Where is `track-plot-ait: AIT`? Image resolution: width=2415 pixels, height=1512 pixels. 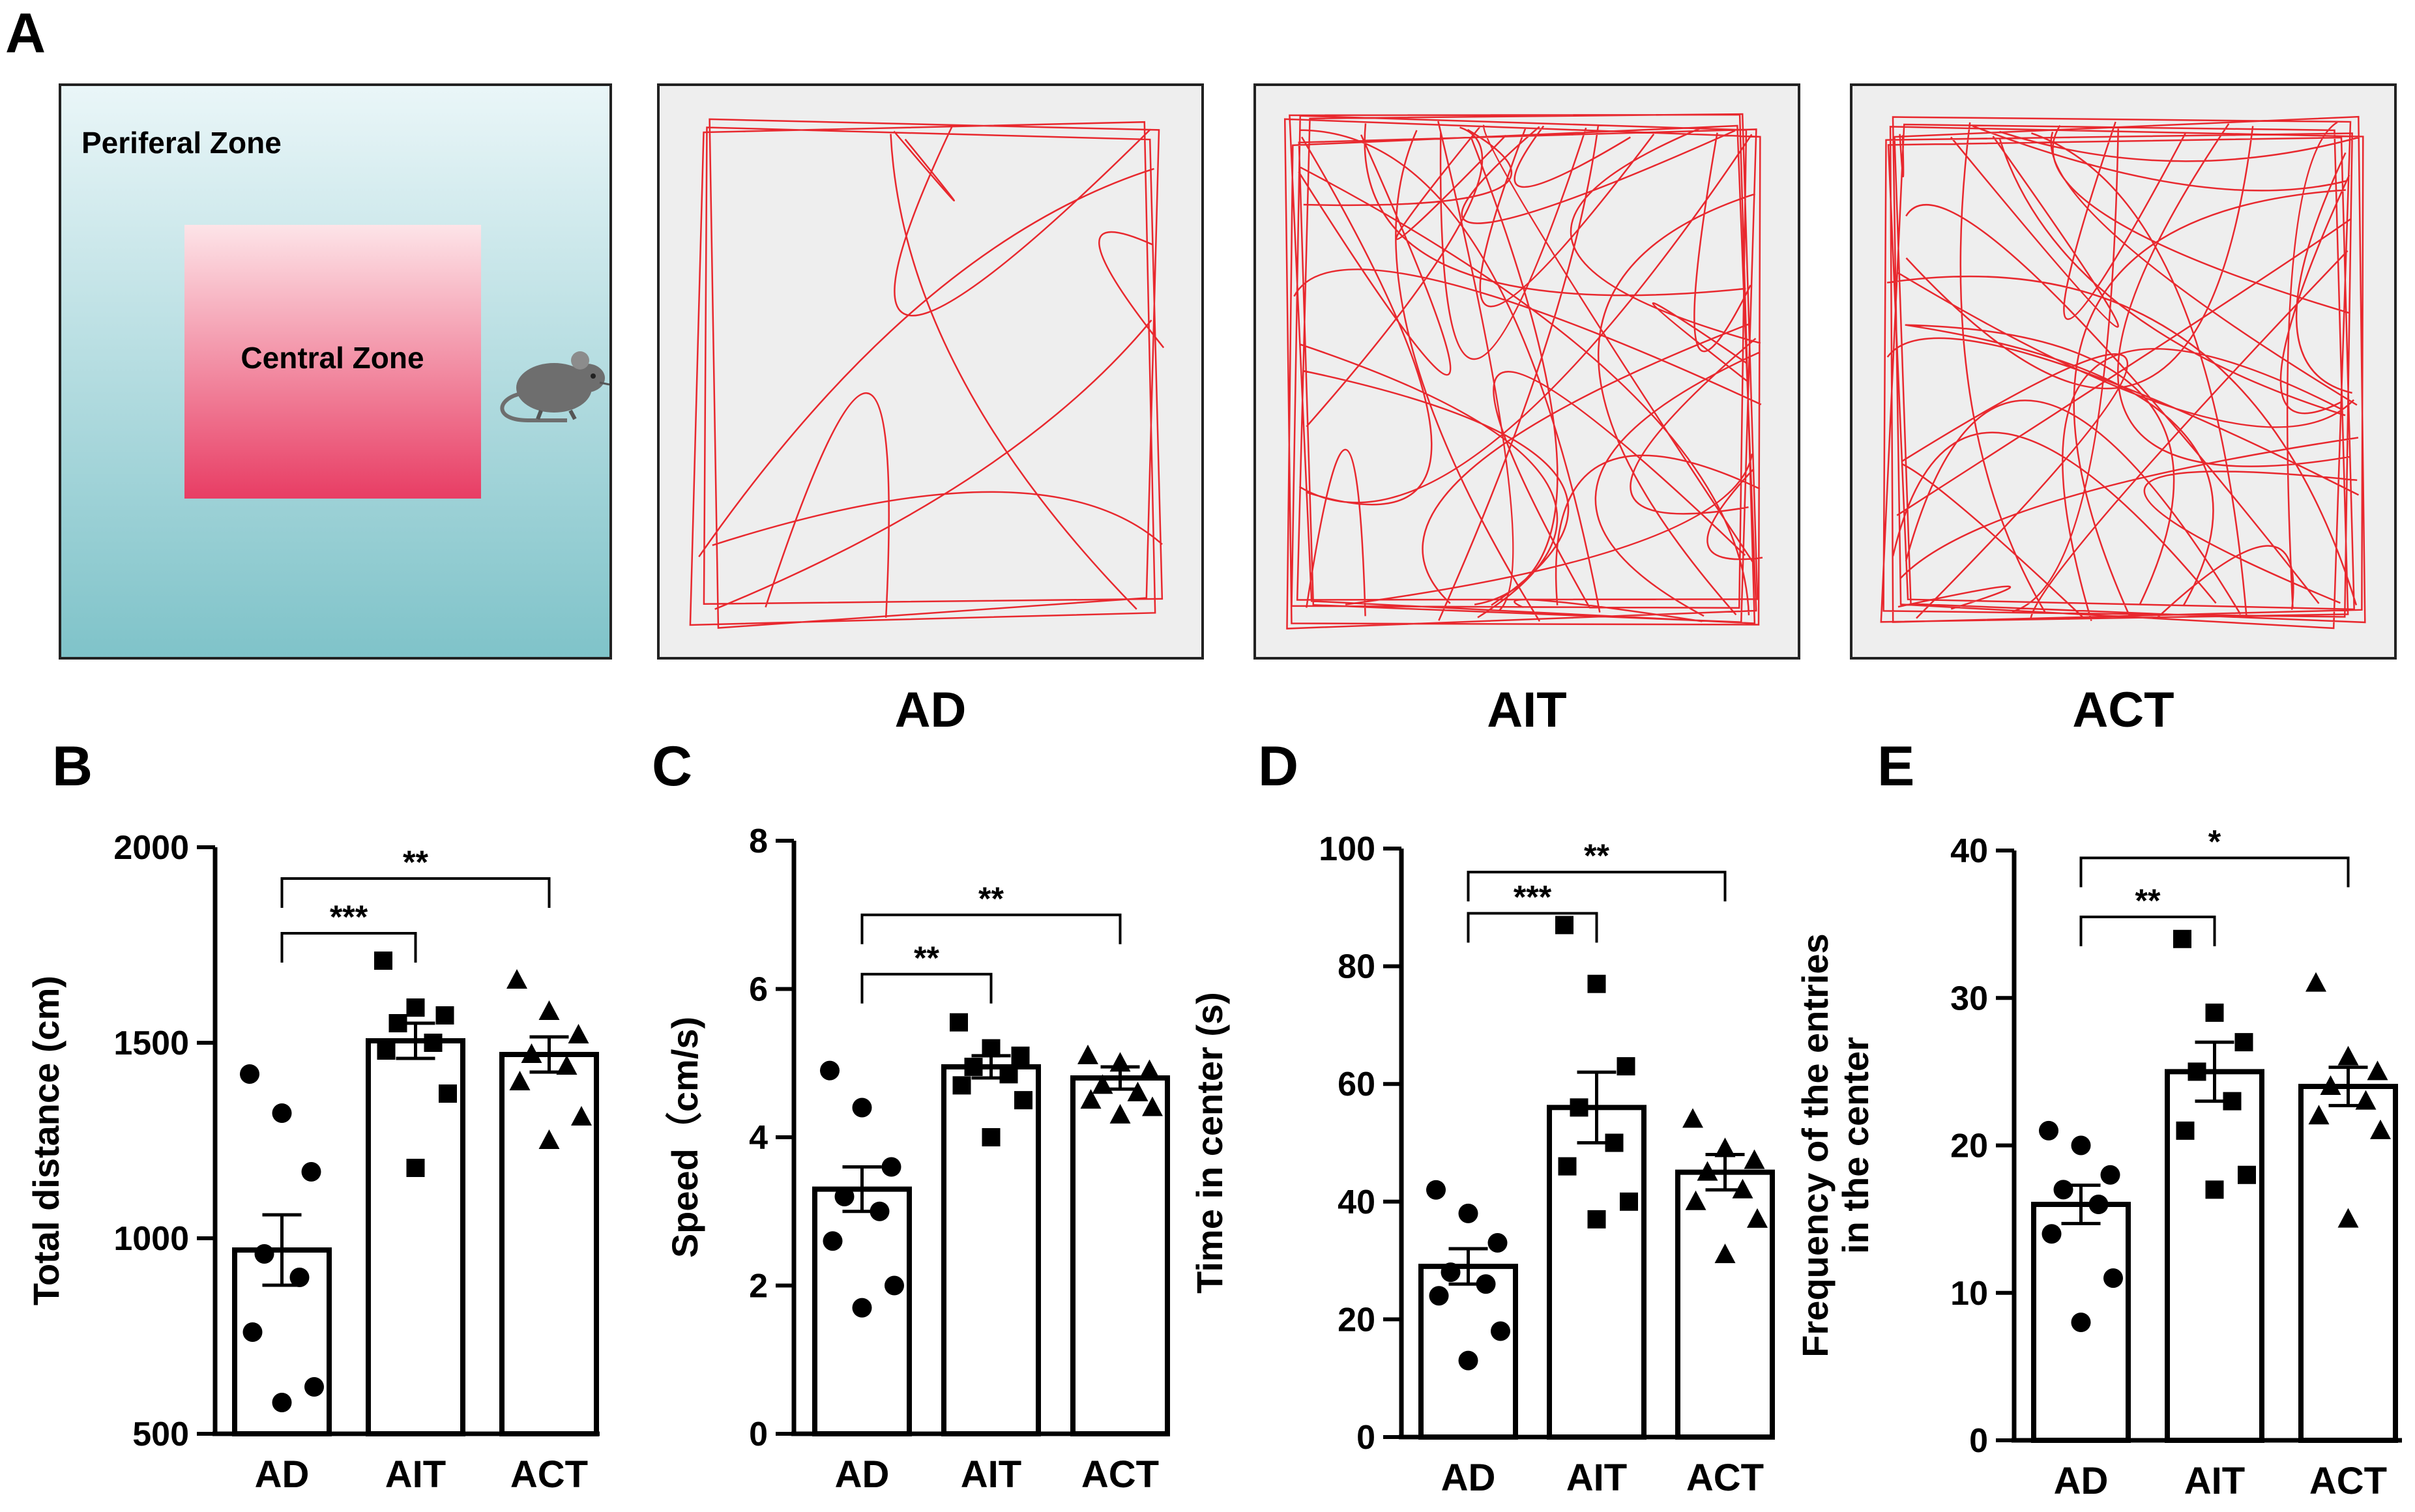
track-plot-ait: AIT is located at coordinates (1526, 410).